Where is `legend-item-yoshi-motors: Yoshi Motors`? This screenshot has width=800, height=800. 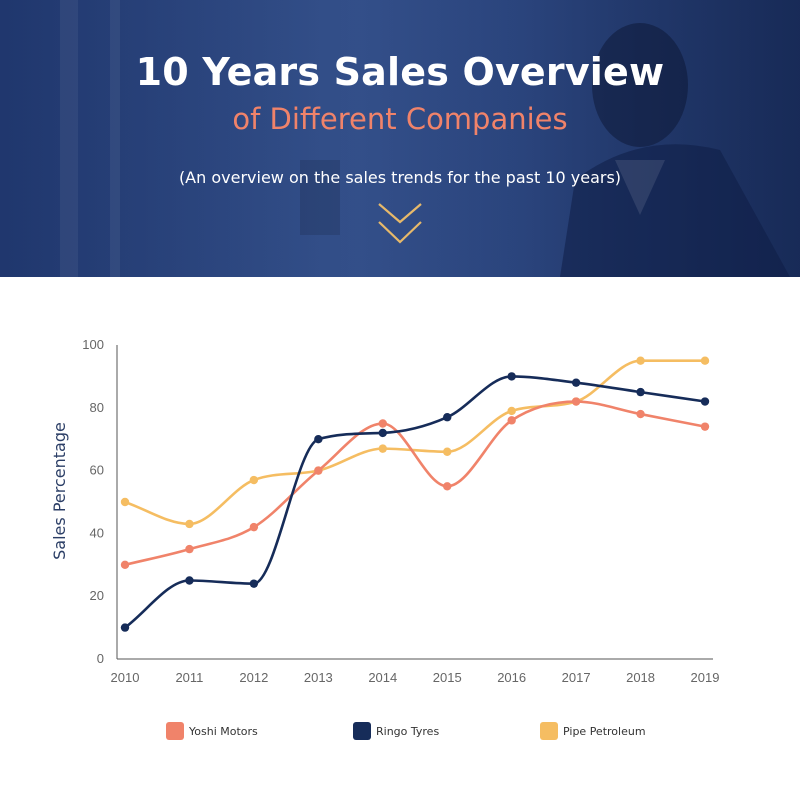 legend-item-yoshi-motors: Yoshi Motors is located at coordinates (212, 731).